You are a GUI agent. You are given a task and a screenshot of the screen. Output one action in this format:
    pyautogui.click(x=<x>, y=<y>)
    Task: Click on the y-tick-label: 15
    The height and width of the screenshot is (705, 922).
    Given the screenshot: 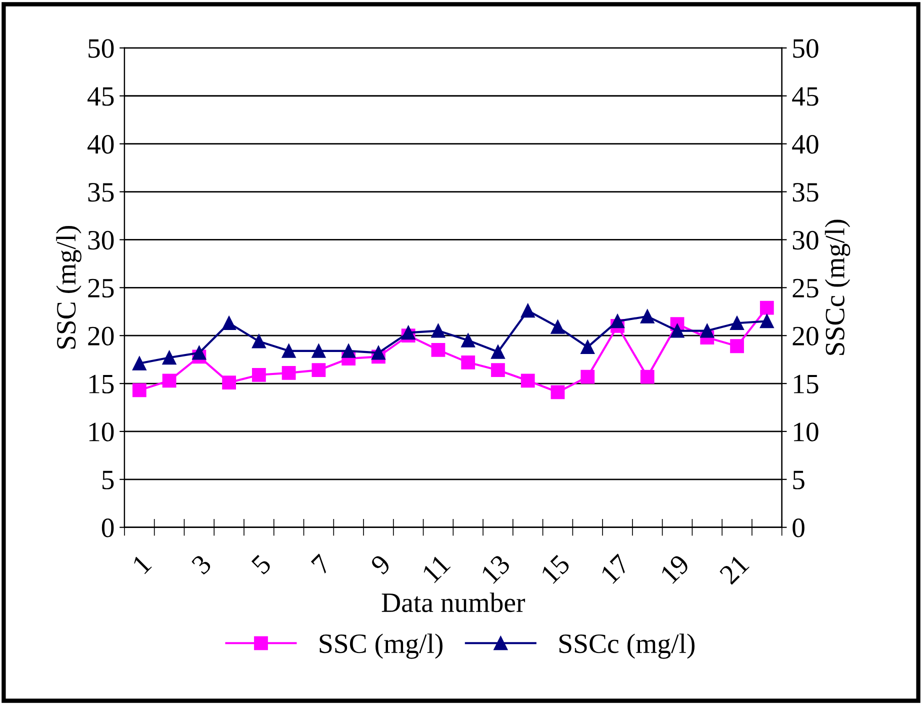 What is the action you would take?
    pyautogui.click(x=101, y=384)
    